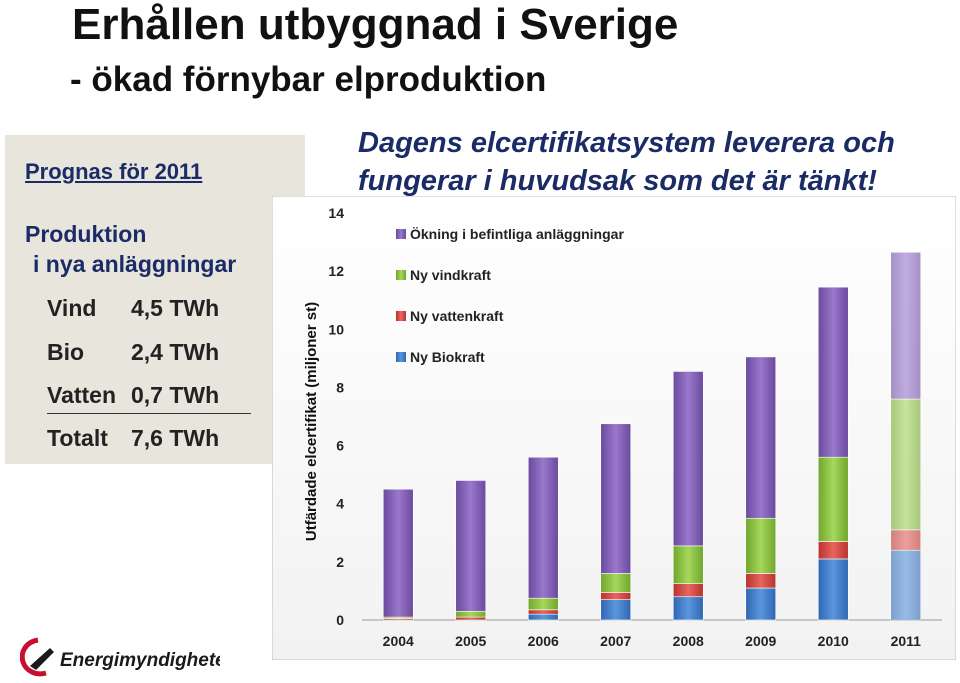 This screenshot has height=683, width=960. I want to click on y-axis-label-group: Utfärdade elcertifikat (miljoner st), so click(311, 421).